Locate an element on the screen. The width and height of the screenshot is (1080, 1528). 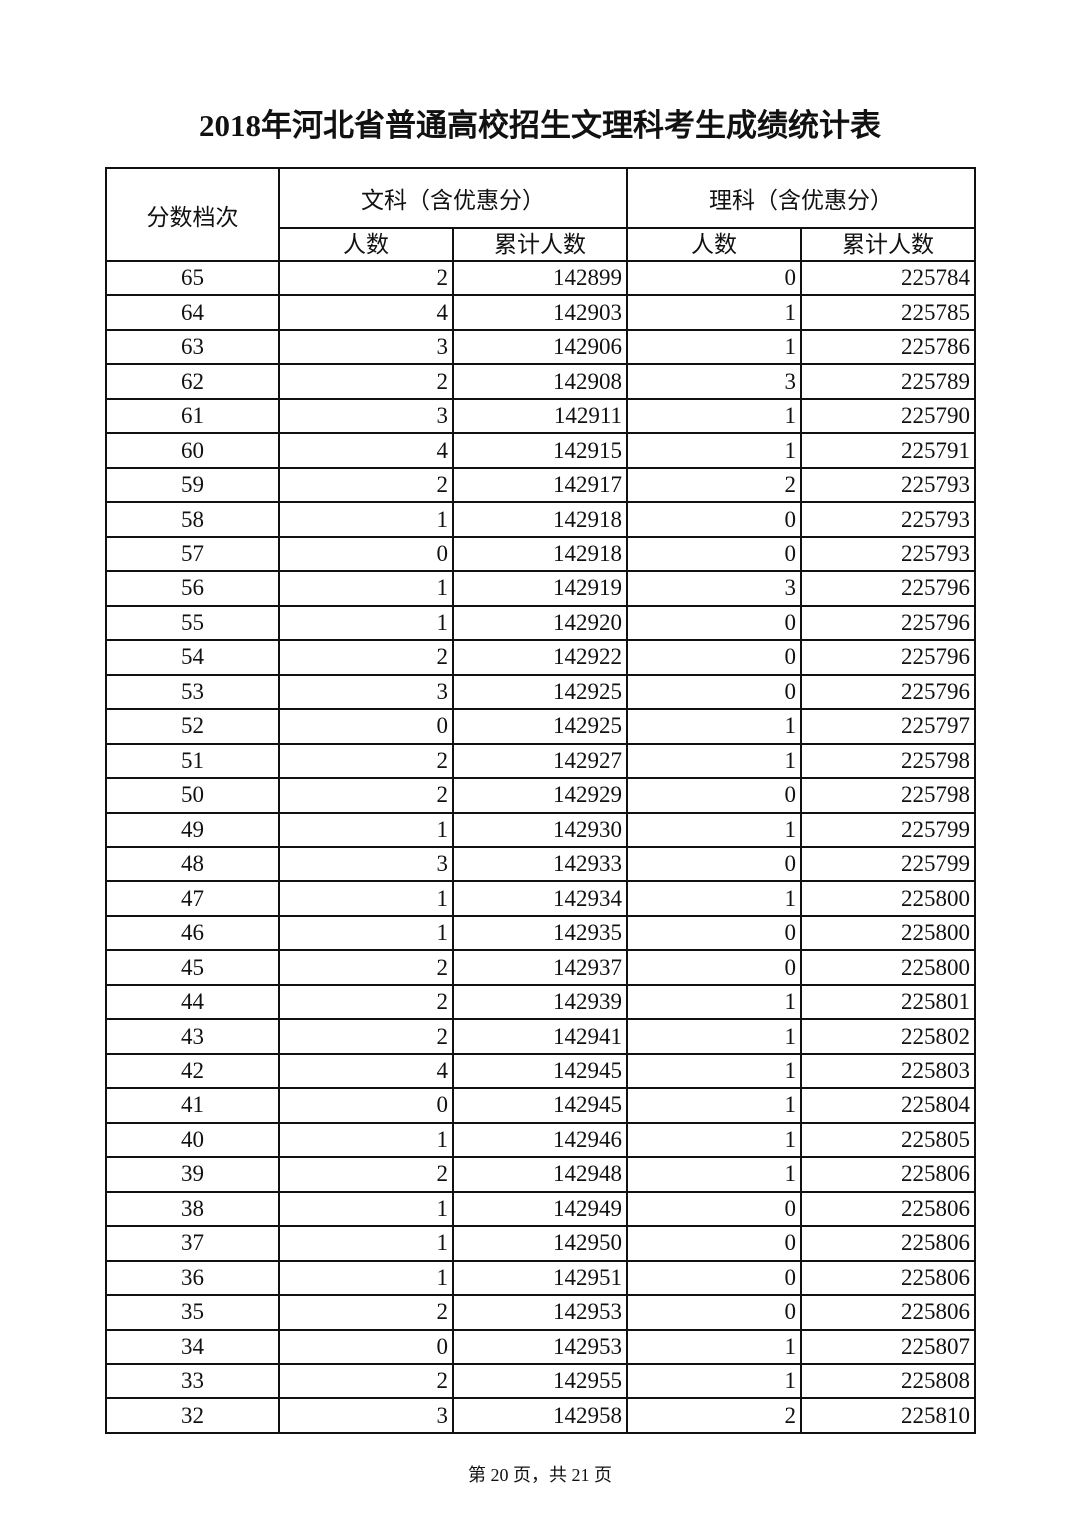
score-cell: 33 is located at coordinates (192, 1381).